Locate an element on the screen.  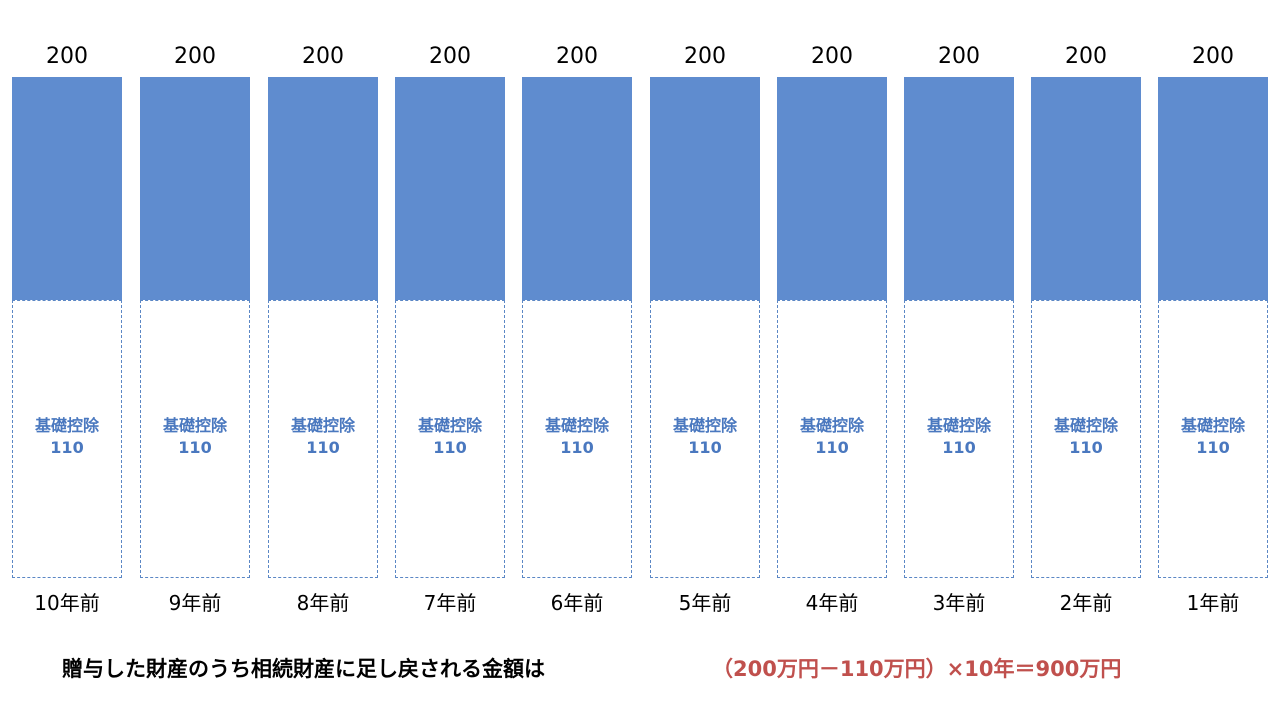
gift-column: 200 基礎控除 110 6年前 is located at coordinates (577, 360).